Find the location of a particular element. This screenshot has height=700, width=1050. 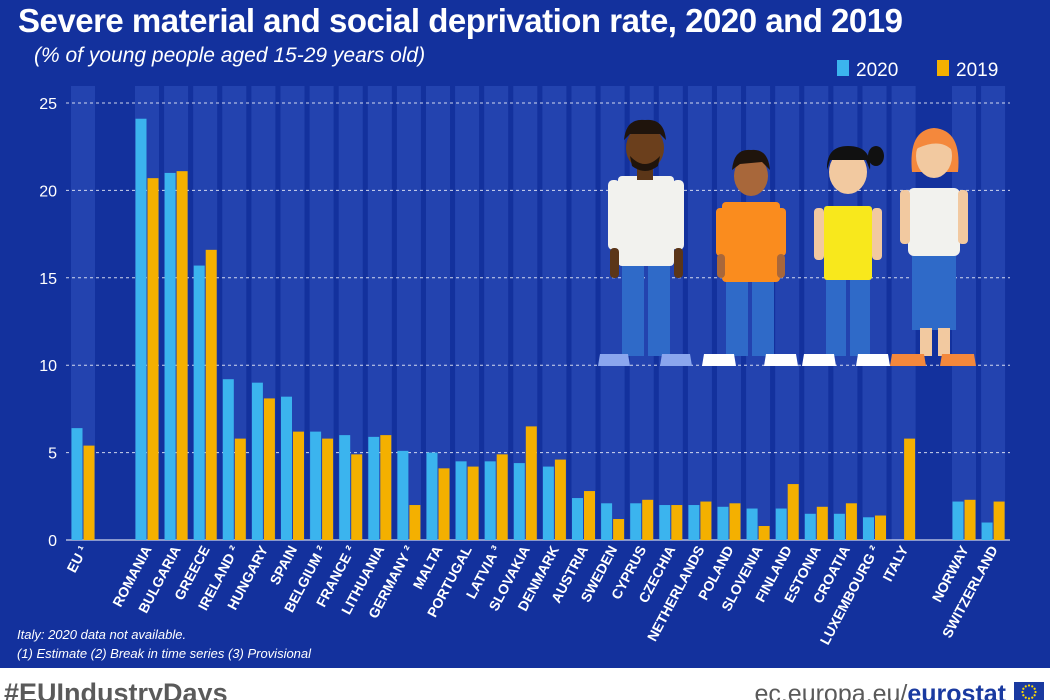

person-woman-icon is located at coordinates (933, 247).